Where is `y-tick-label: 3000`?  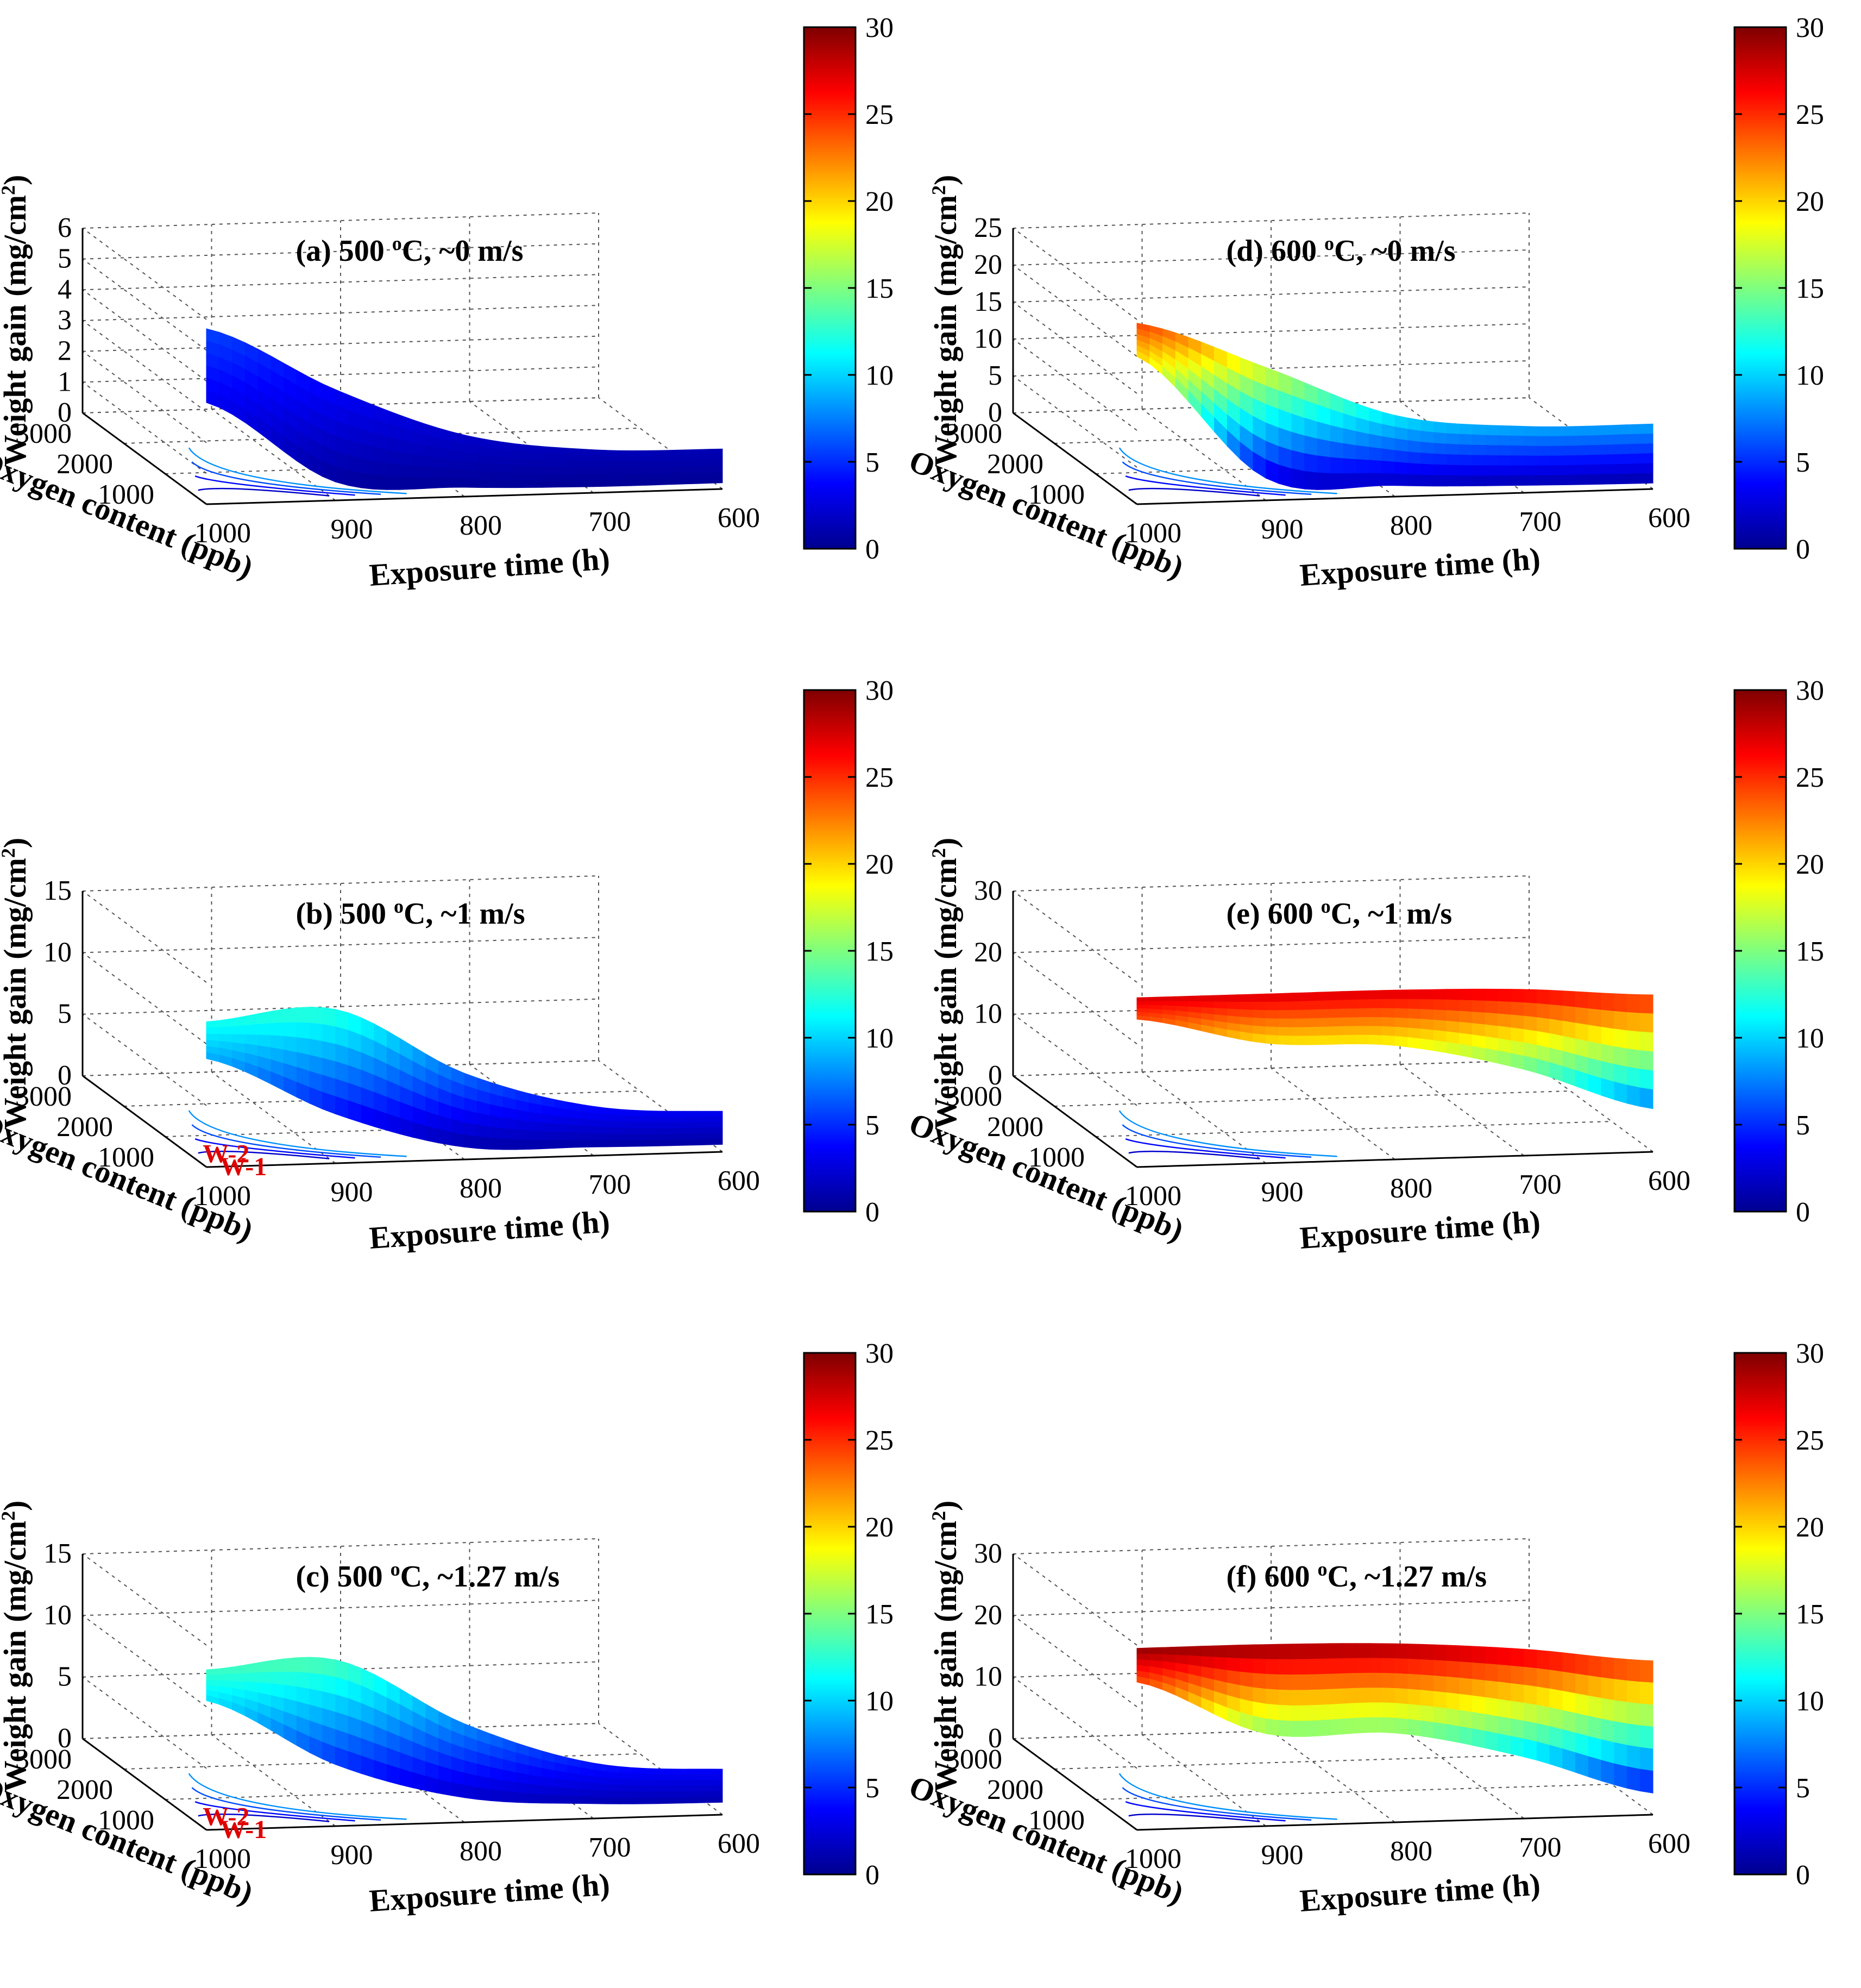
y-tick-label: 3000 is located at coordinates (43, 1760).